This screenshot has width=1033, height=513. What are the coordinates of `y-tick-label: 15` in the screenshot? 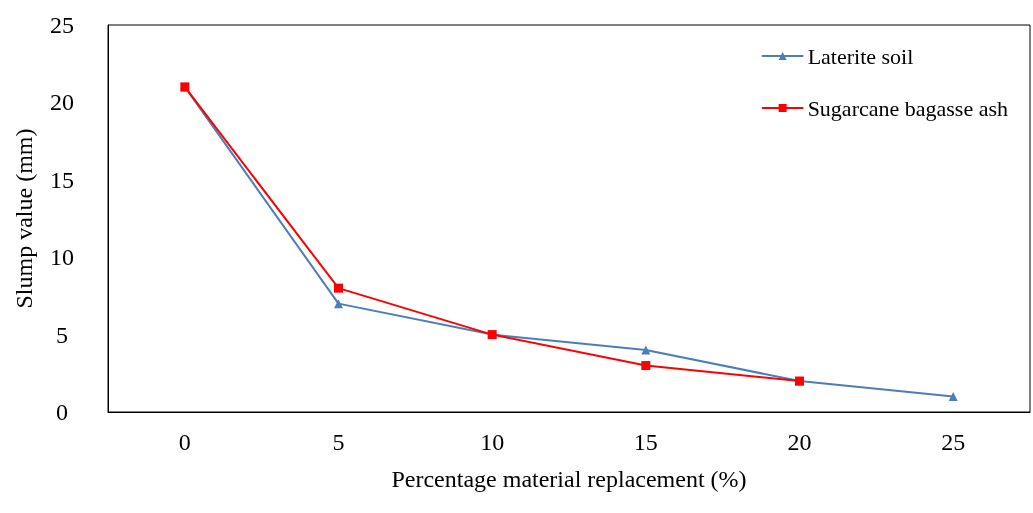 It's located at (62, 179).